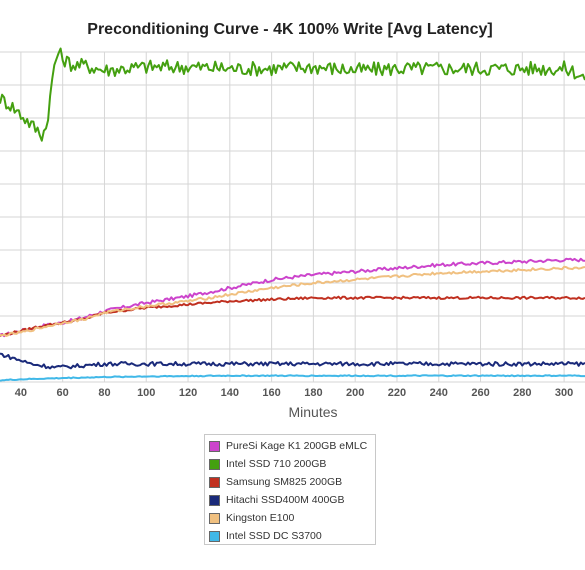  Describe the element at coordinates (564, 393) in the screenshot. I see `x-tick-label: 300` at that location.